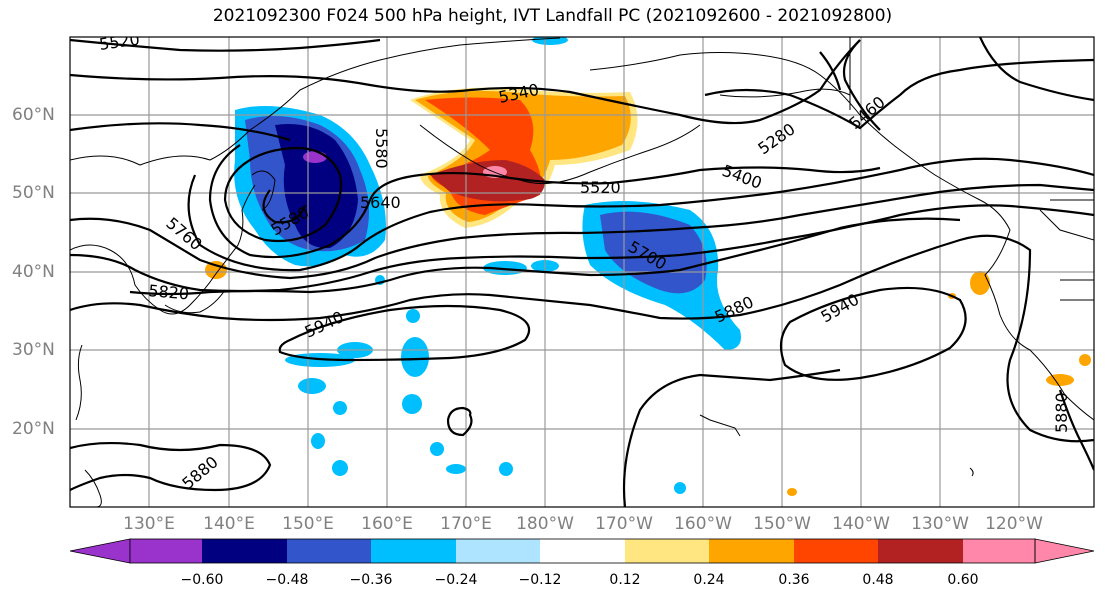 The image size is (1105, 601). What do you see at coordinates (371, 580) in the screenshot?
I see `colorbar-tick-label: −0.36` at bounding box center [371, 580].